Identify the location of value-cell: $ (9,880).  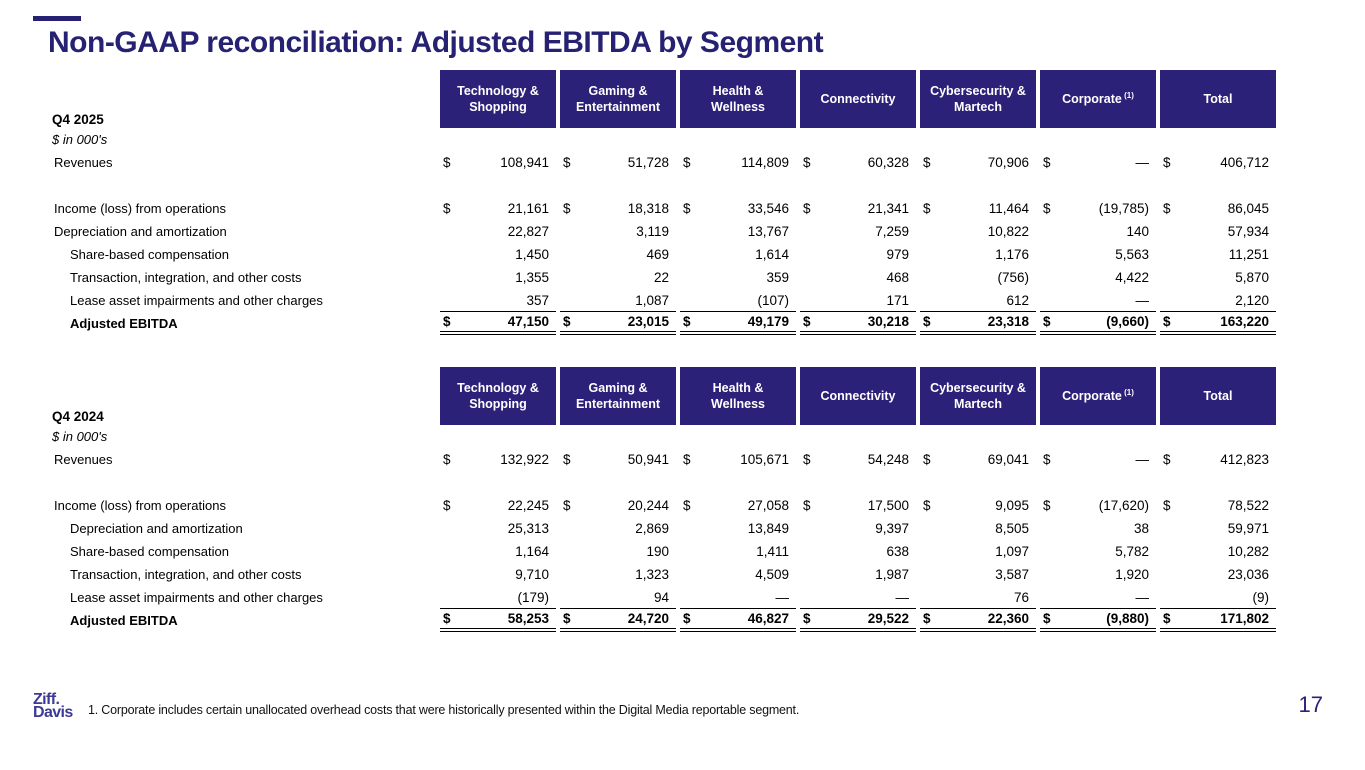
(1098, 620).